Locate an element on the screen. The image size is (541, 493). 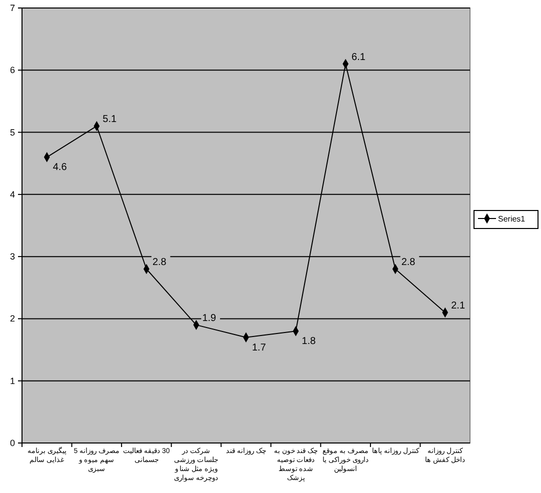
y-tick-label: 0 is located at coordinates (12, 443).